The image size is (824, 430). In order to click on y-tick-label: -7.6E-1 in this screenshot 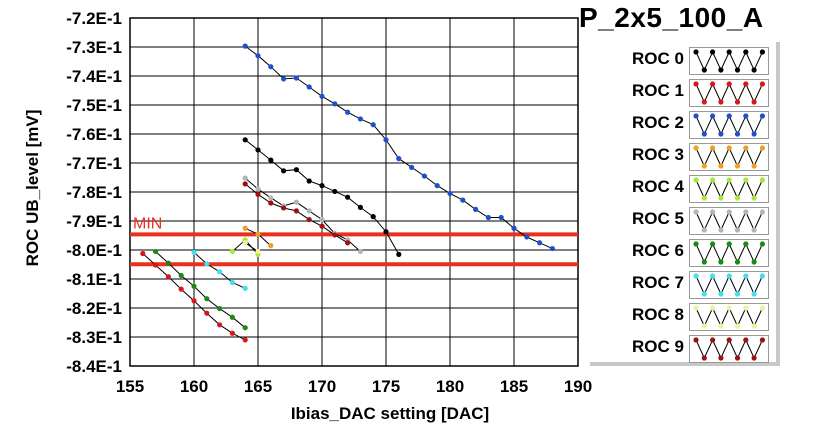, I will do `click(94, 134)`.